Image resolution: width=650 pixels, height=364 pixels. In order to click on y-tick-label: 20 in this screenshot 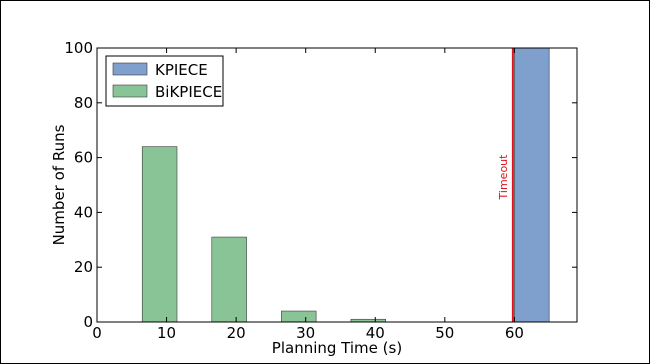, I will do `click(83, 267)`.